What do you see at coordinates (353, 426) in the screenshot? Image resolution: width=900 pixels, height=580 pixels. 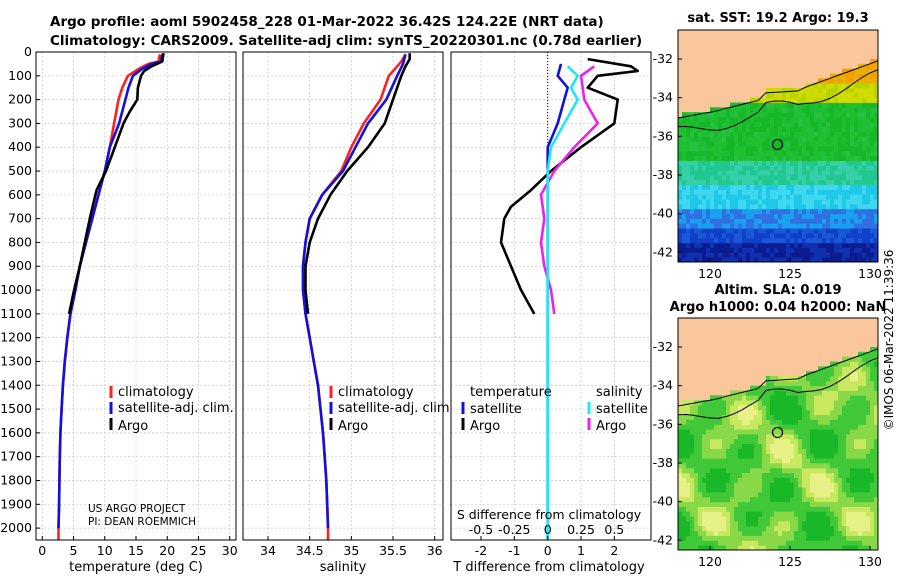 I see `legend-argo-s: Argo` at bounding box center [353, 426].